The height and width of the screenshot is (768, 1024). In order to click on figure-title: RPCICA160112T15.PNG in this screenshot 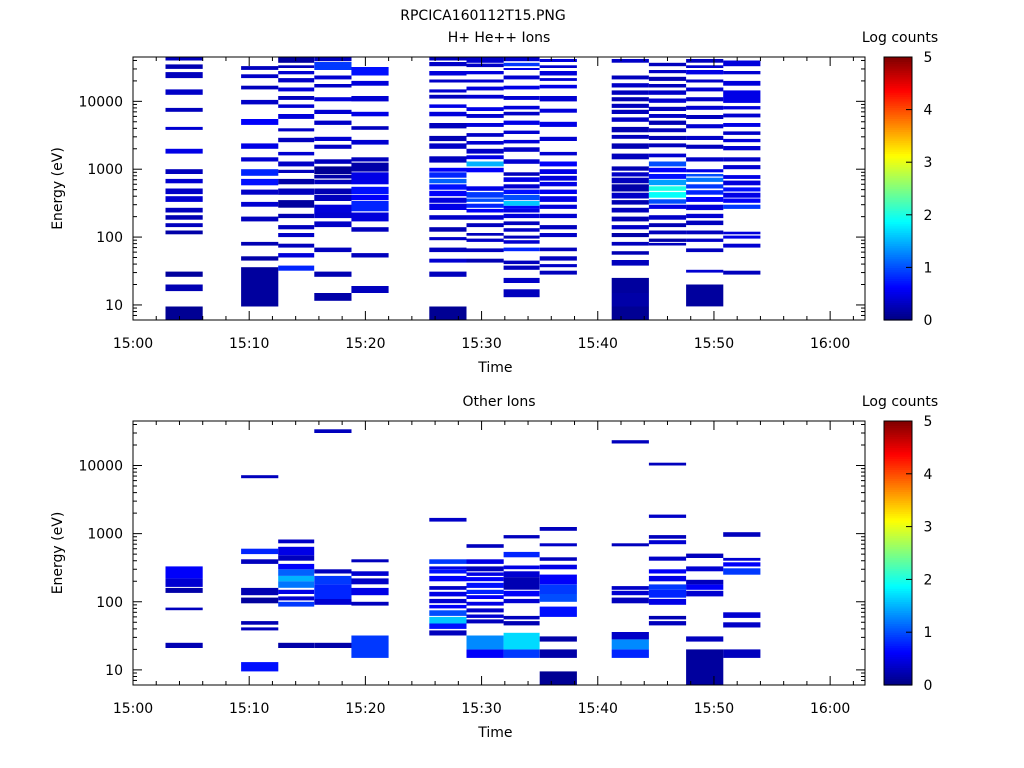, I will do `click(482, 16)`.